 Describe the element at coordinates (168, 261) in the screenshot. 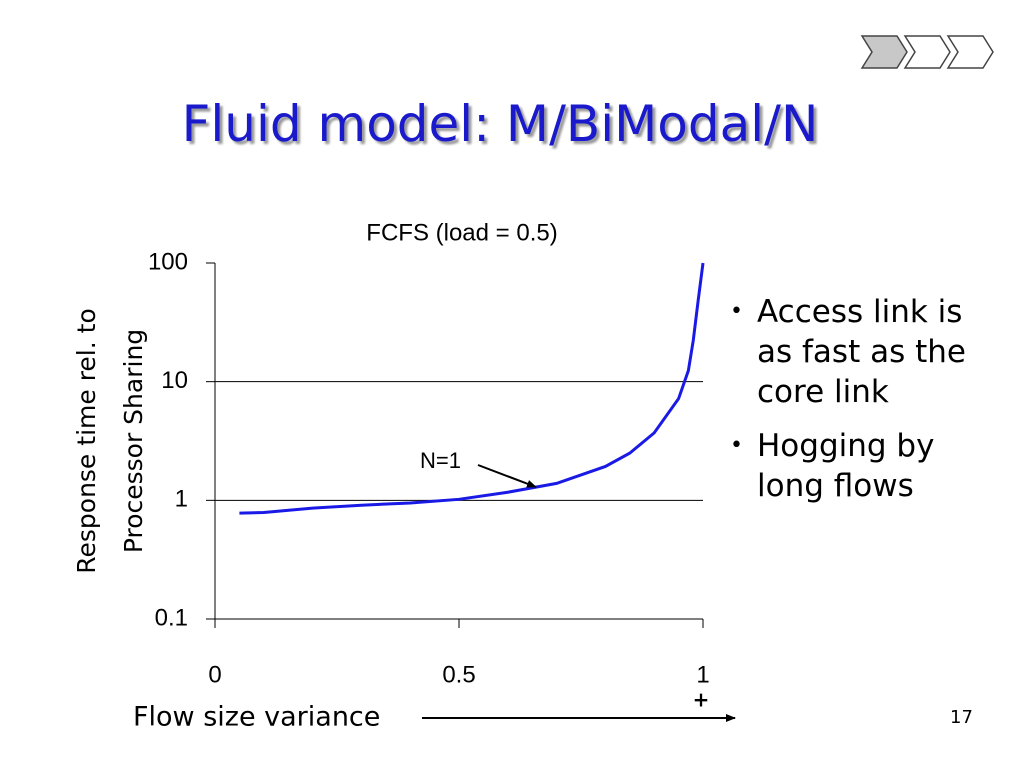

I see `y-tick-label: 100` at that location.